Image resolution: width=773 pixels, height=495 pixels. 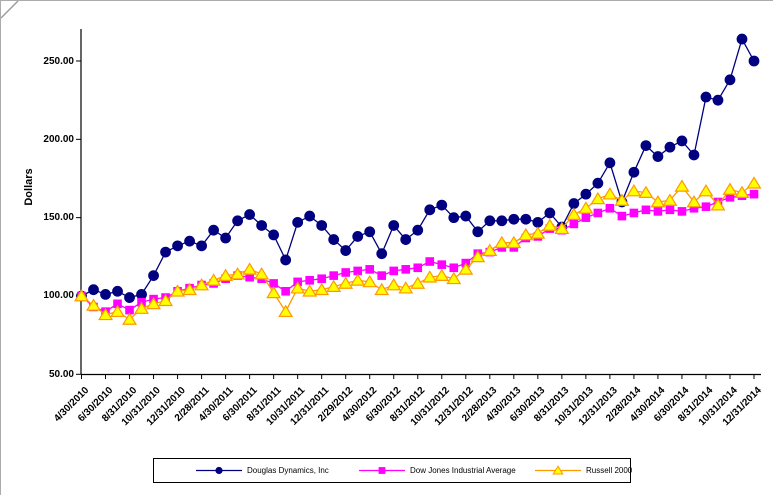 What do you see at coordinates (262, 470) in the screenshot?
I see `legend-item: Douglas Dynamics, Inc` at bounding box center [262, 470].